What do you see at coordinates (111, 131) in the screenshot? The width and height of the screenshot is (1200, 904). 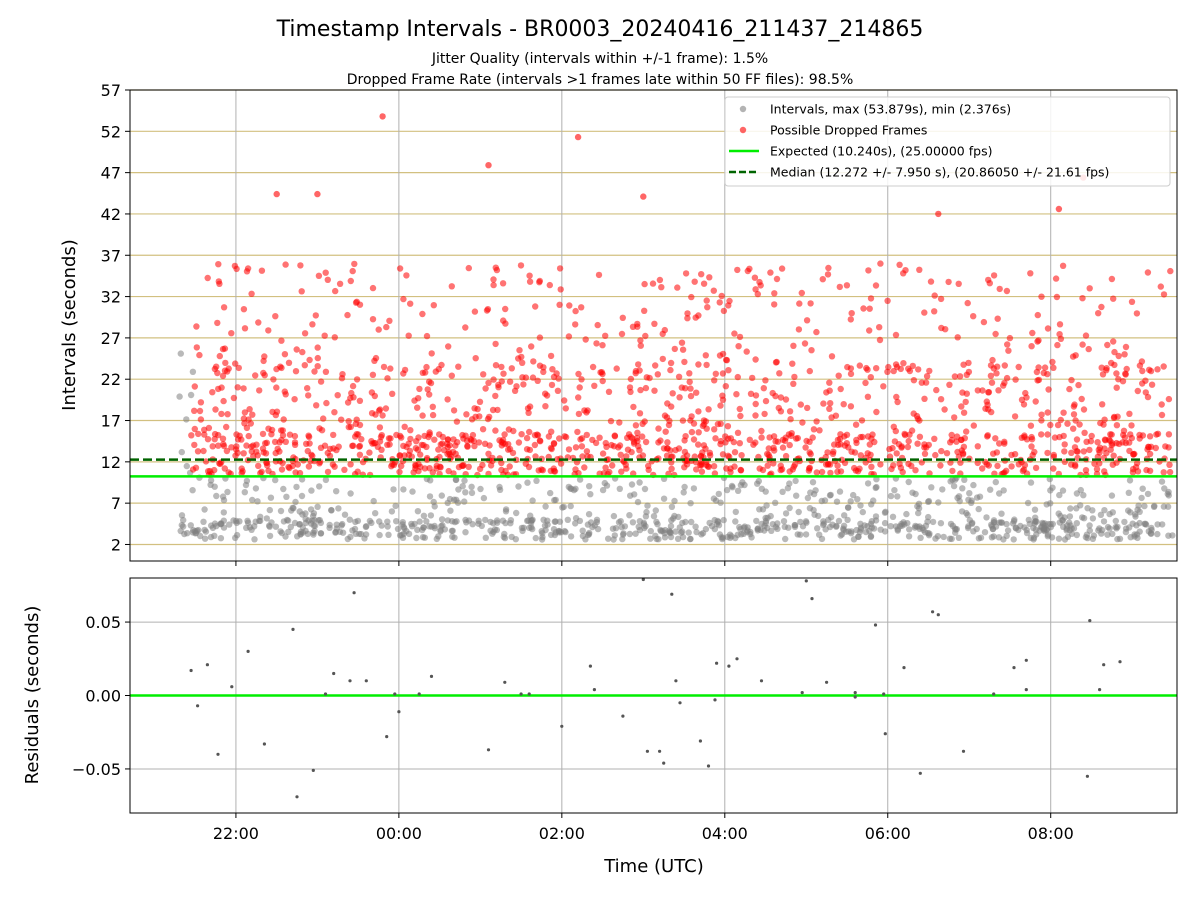 I see `intervals-y-tick-label: 52` at bounding box center [111, 131].